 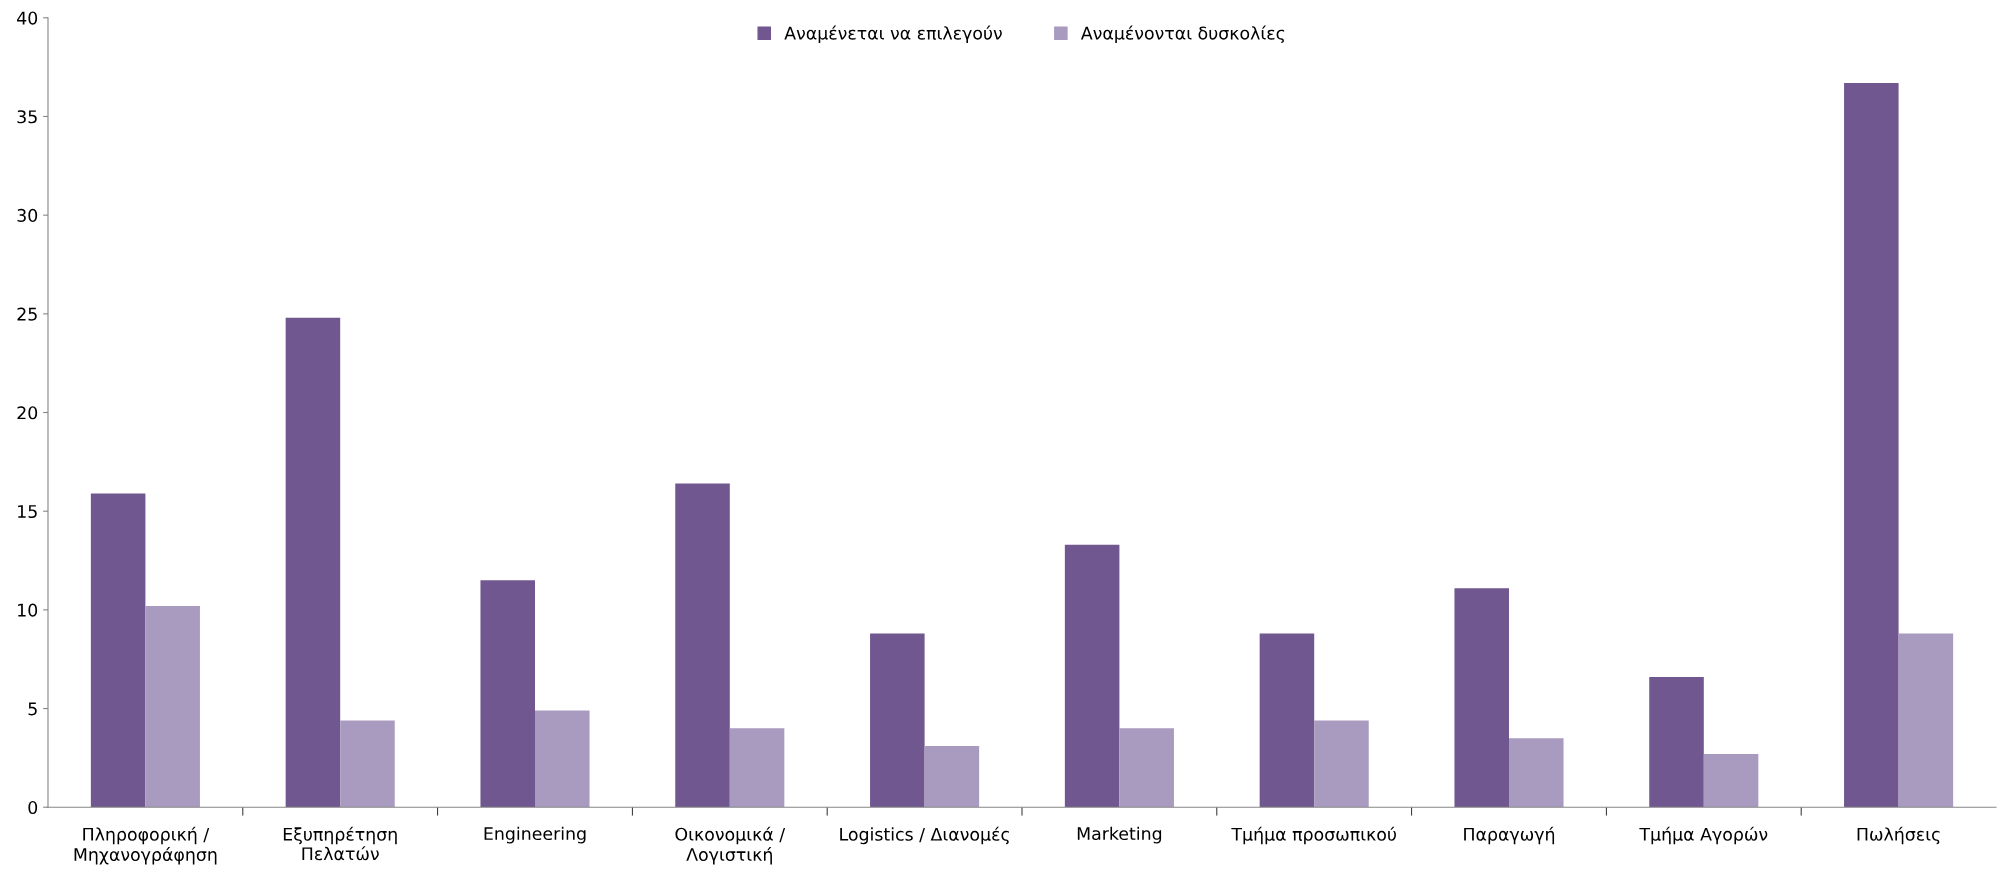 What do you see at coordinates (730, 845) in the screenshot?
I see `x-tick-label: Οικονομικά / Λογιστική` at bounding box center [730, 845].